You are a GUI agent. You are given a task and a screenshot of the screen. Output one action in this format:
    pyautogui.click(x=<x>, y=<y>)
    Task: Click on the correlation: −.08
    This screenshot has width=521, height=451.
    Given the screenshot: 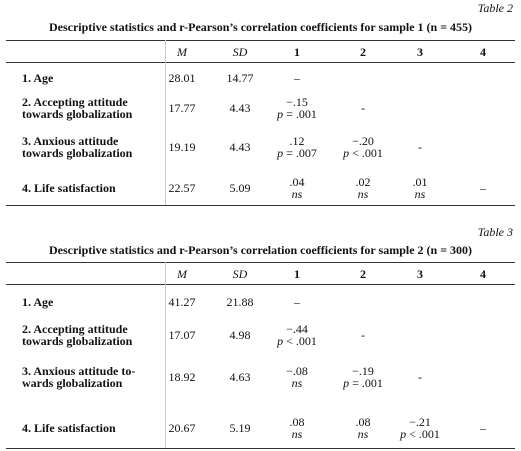 What is the action you would take?
    pyautogui.click(x=297, y=371)
    